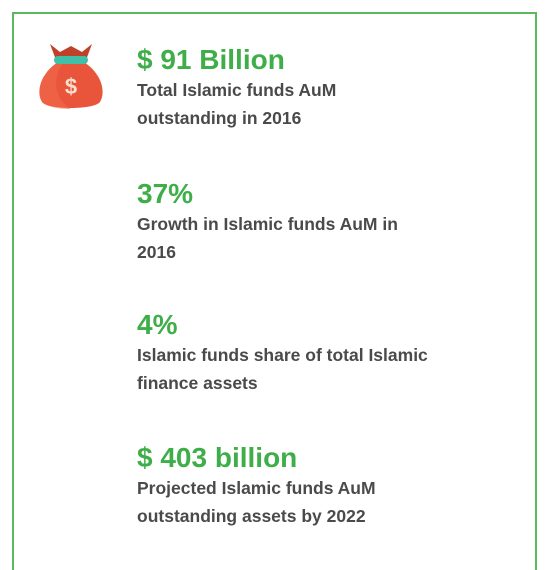 This screenshot has height=570, width=550. What do you see at coordinates (211, 59) in the screenshot?
I see `stat-value: $ 91 Billion` at bounding box center [211, 59].